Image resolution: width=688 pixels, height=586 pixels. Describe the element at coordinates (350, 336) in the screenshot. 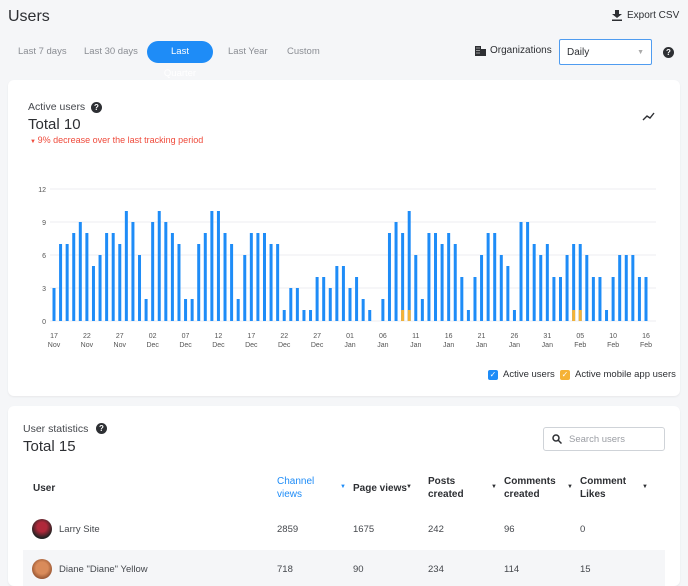

I see `x-tick-label: 01` at that location.